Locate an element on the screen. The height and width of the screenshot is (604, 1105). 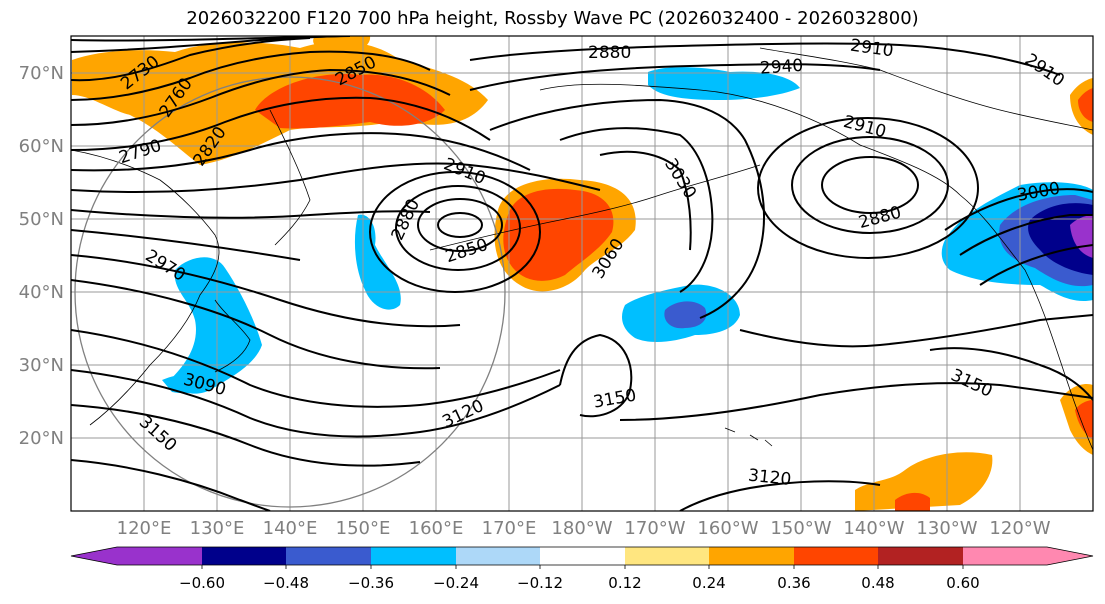
positive-anomaly-se is located at coordinates (924, 481).